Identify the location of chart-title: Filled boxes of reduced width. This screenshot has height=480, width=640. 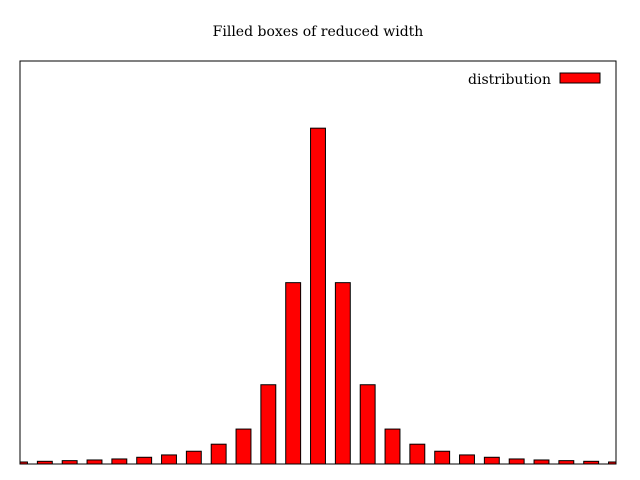
(318, 32).